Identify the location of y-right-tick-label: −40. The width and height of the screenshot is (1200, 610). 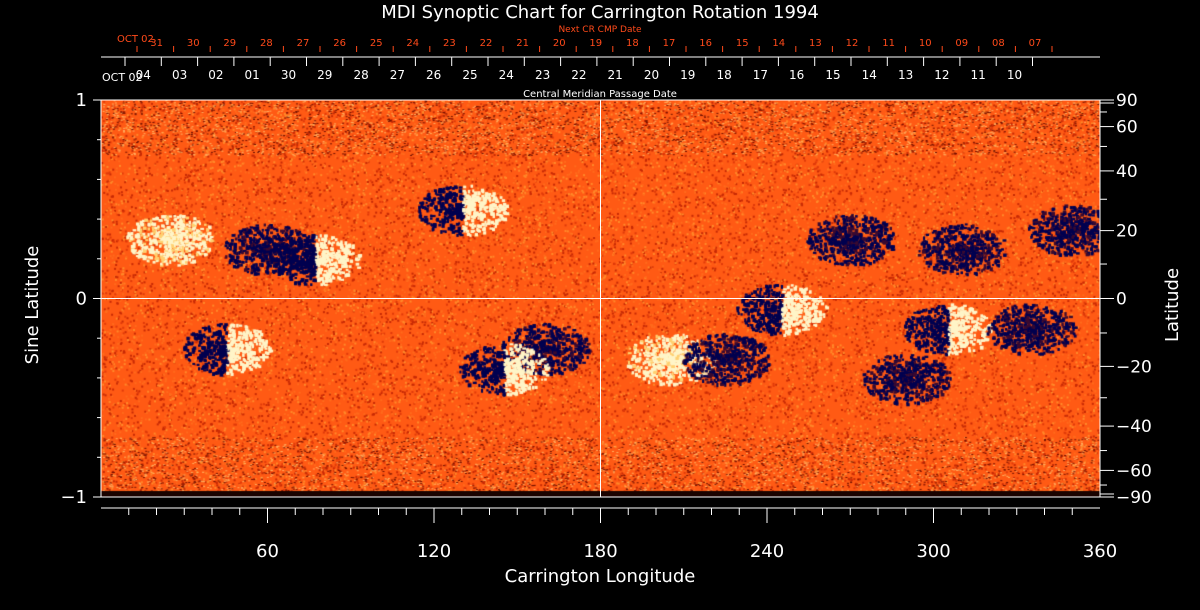
(1134, 427).